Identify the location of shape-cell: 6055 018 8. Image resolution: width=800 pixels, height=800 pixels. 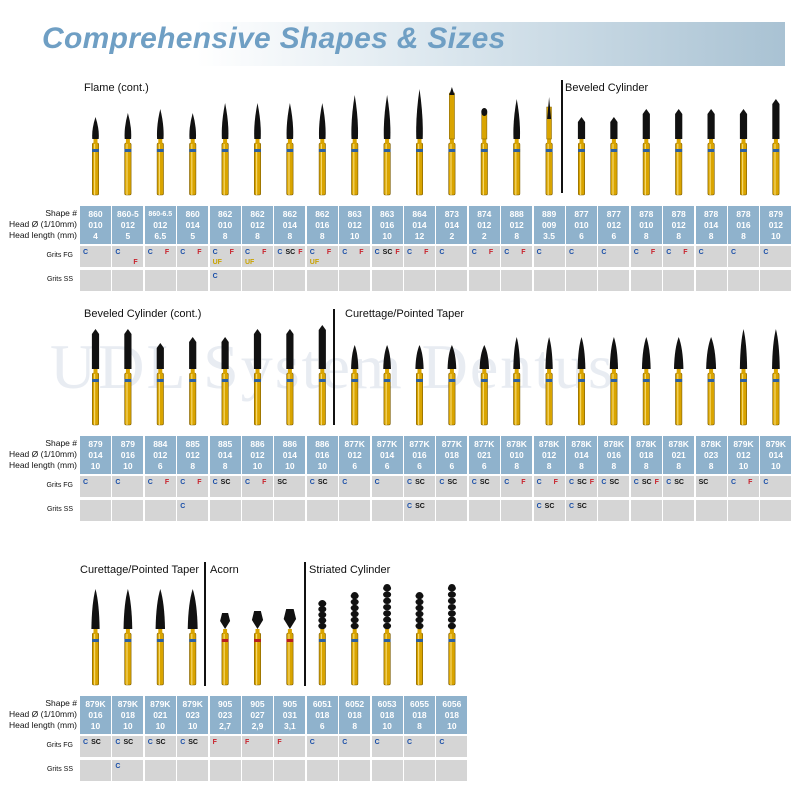
(419, 715).